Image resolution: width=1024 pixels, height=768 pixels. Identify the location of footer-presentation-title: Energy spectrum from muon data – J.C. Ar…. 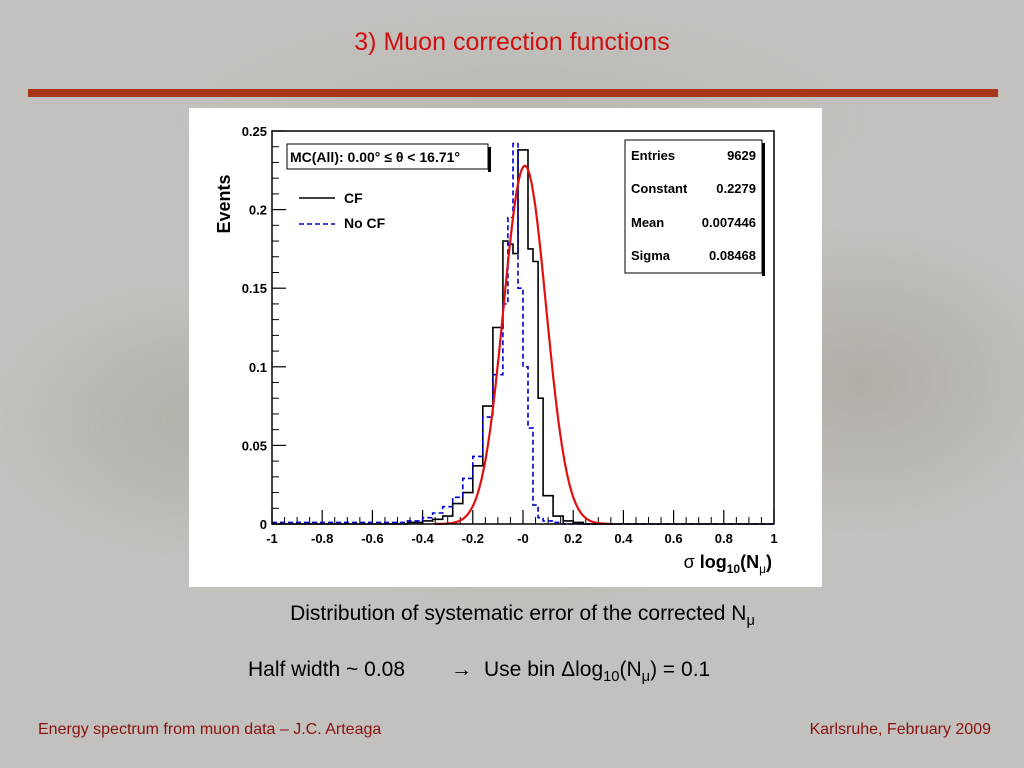
(210, 729).